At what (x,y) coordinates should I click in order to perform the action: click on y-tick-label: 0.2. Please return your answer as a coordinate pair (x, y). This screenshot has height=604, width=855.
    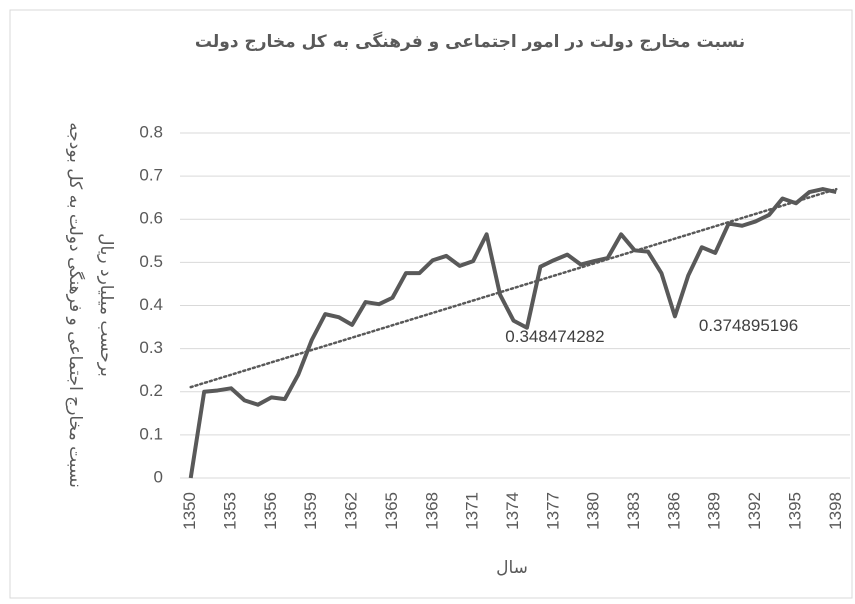
    Looking at the image, I should click on (151, 390).